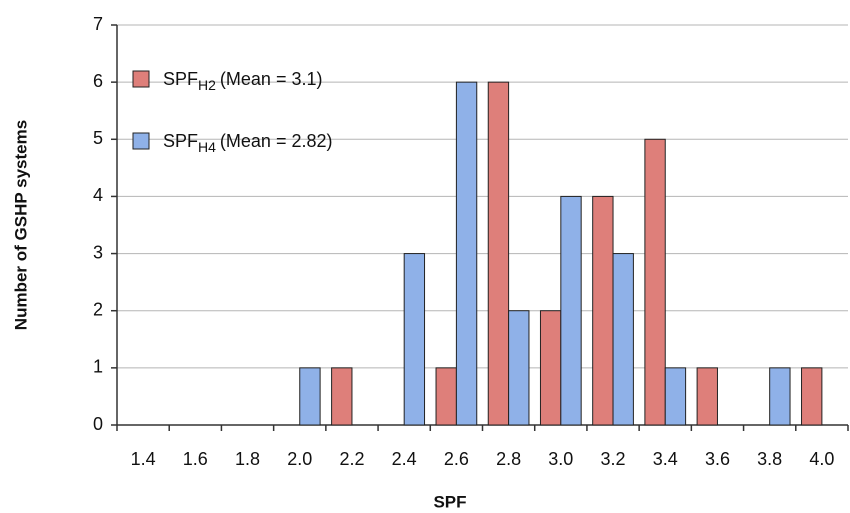 This screenshot has width=850, height=513. I want to click on x-tick-label: 2.0, so click(299, 459).